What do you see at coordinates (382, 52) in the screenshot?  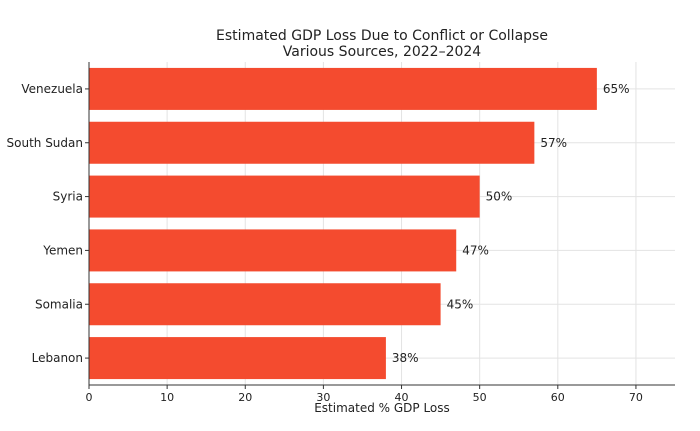 I see `chart-subtitle: Various Sources, 2022–2024` at bounding box center [382, 52].